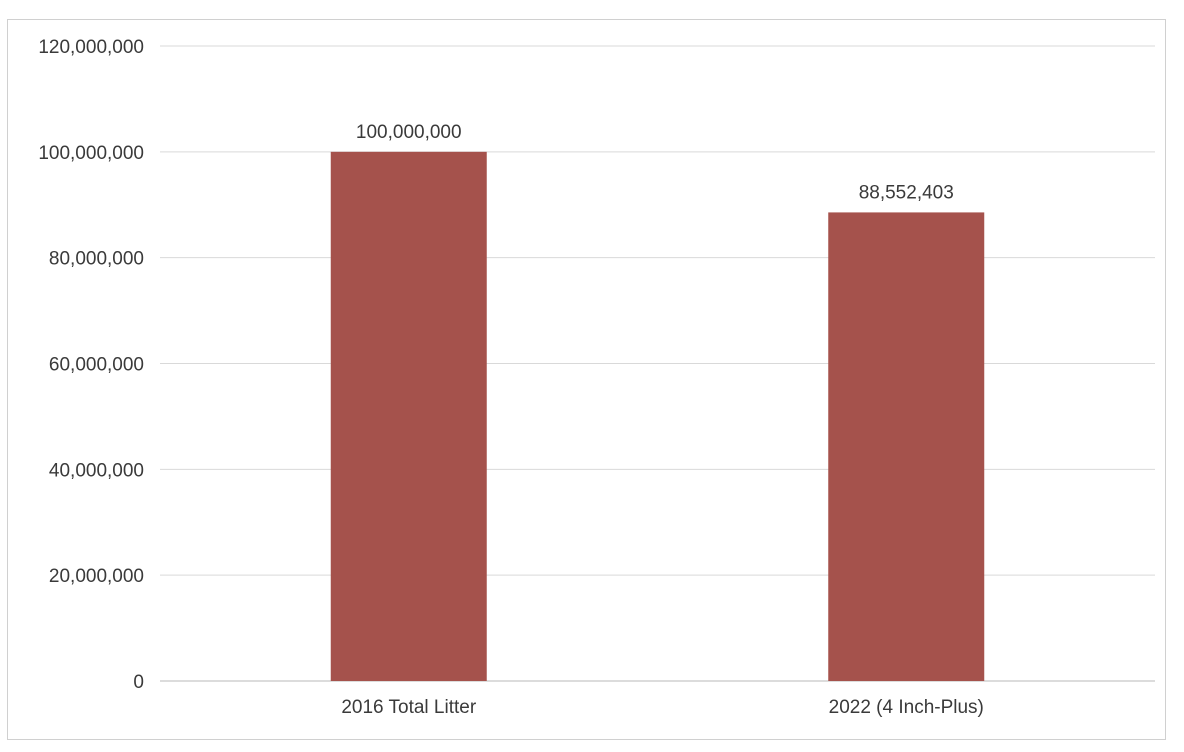 The height and width of the screenshot is (752, 1184). I want to click on y-tick-label: 0, so click(138, 682).